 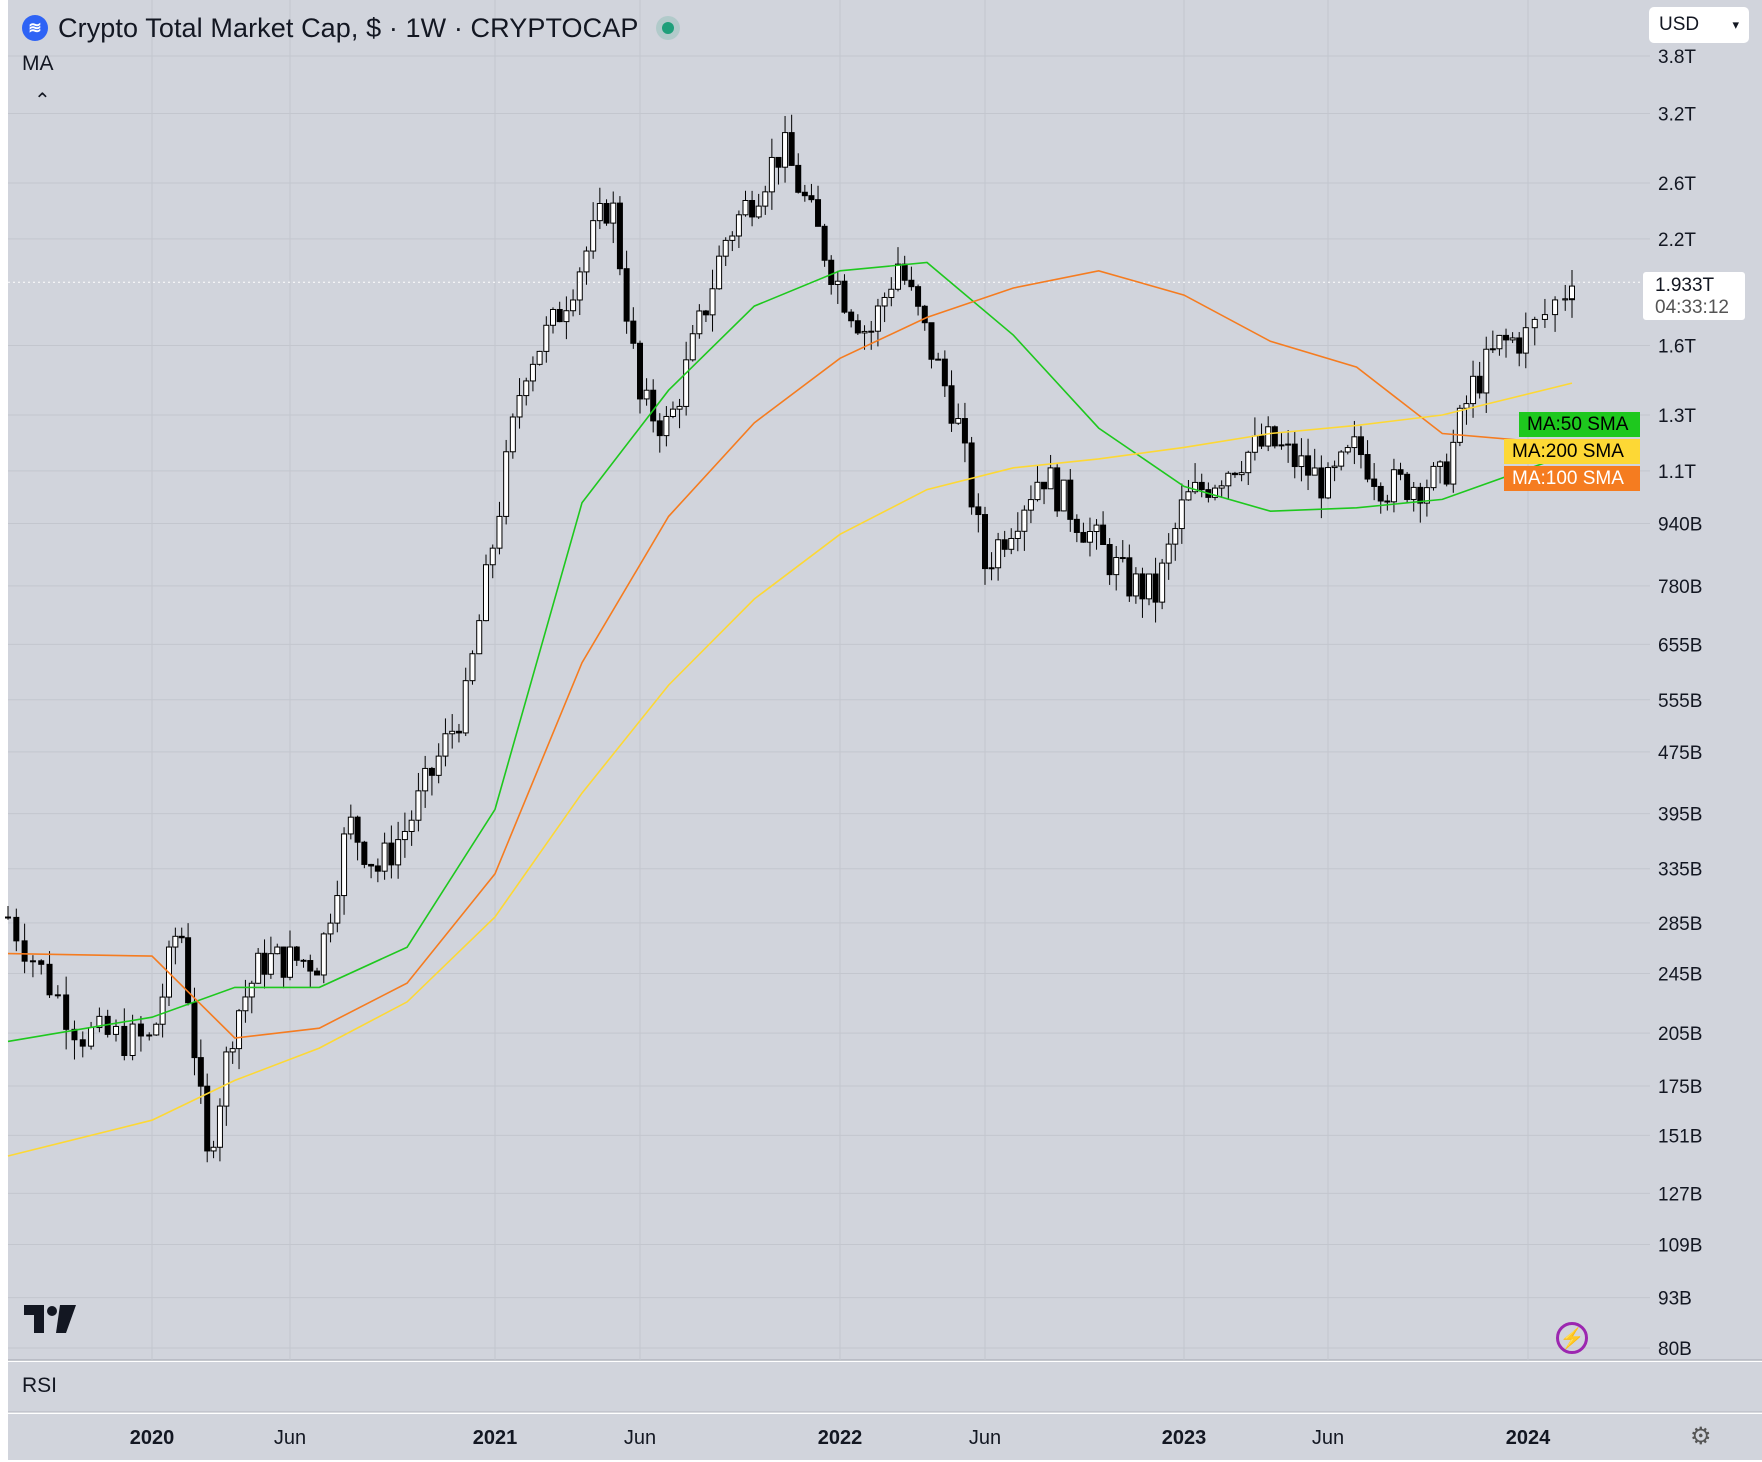 What do you see at coordinates (1680, 701) in the screenshot?
I see `price-tick-label: 555B` at bounding box center [1680, 701].